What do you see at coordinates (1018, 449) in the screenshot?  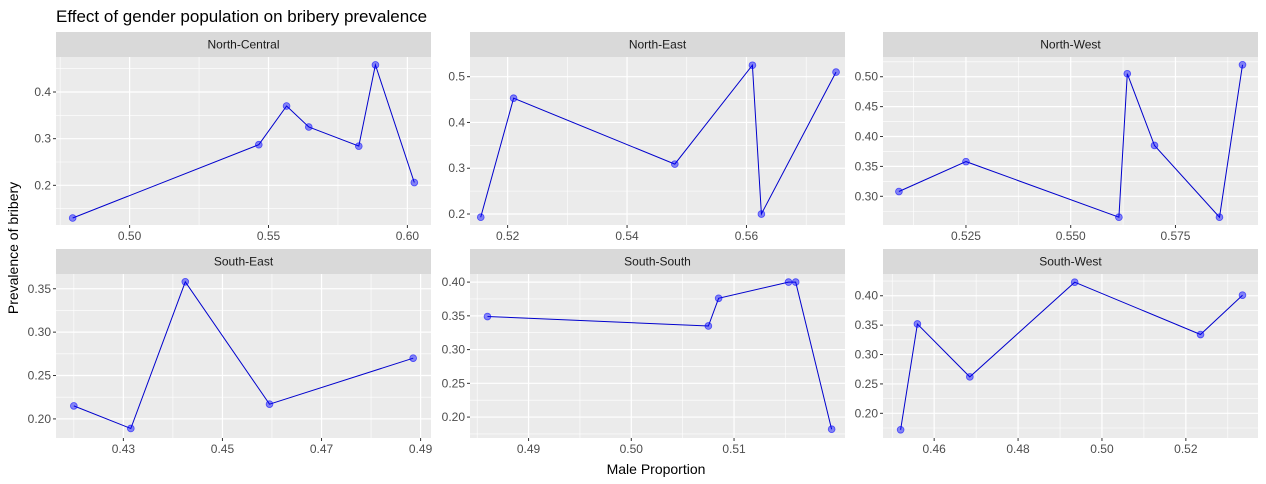 I see `x-tick-label: 0.48` at bounding box center [1018, 449].